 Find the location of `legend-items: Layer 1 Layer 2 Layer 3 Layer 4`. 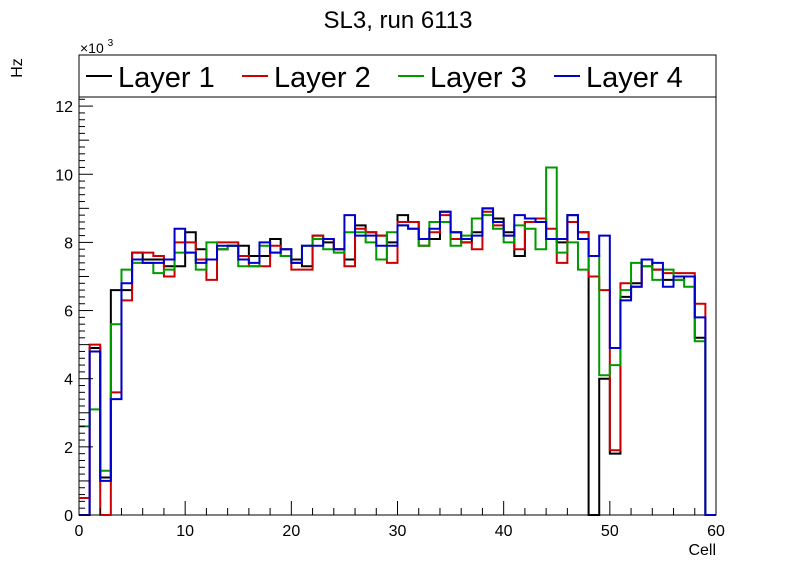

legend-items: Layer 1 Layer 2 Layer 3 Layer 4 is located at coordinates (384, 78).